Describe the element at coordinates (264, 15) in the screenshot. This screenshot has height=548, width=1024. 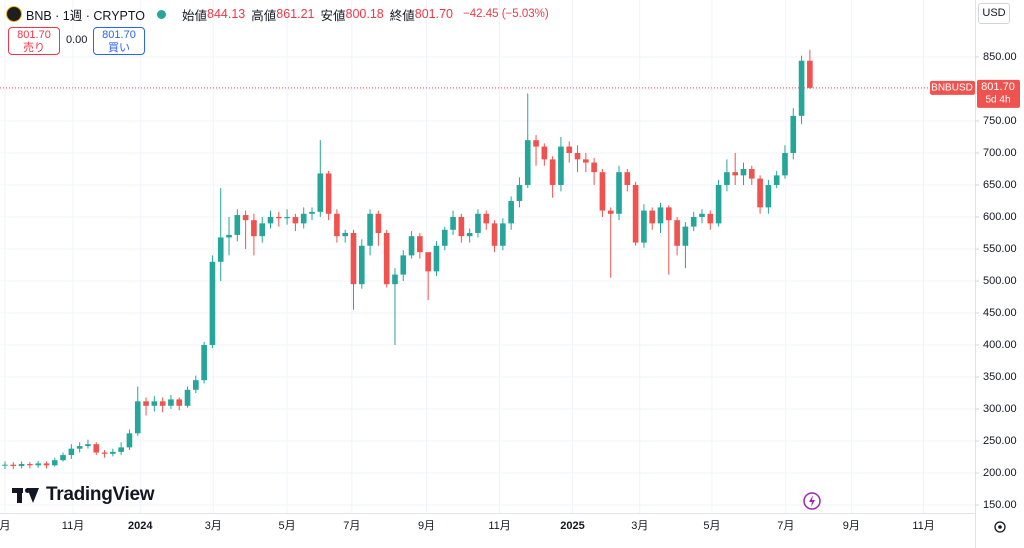
I see `ohlc-label: 高値` at that location.